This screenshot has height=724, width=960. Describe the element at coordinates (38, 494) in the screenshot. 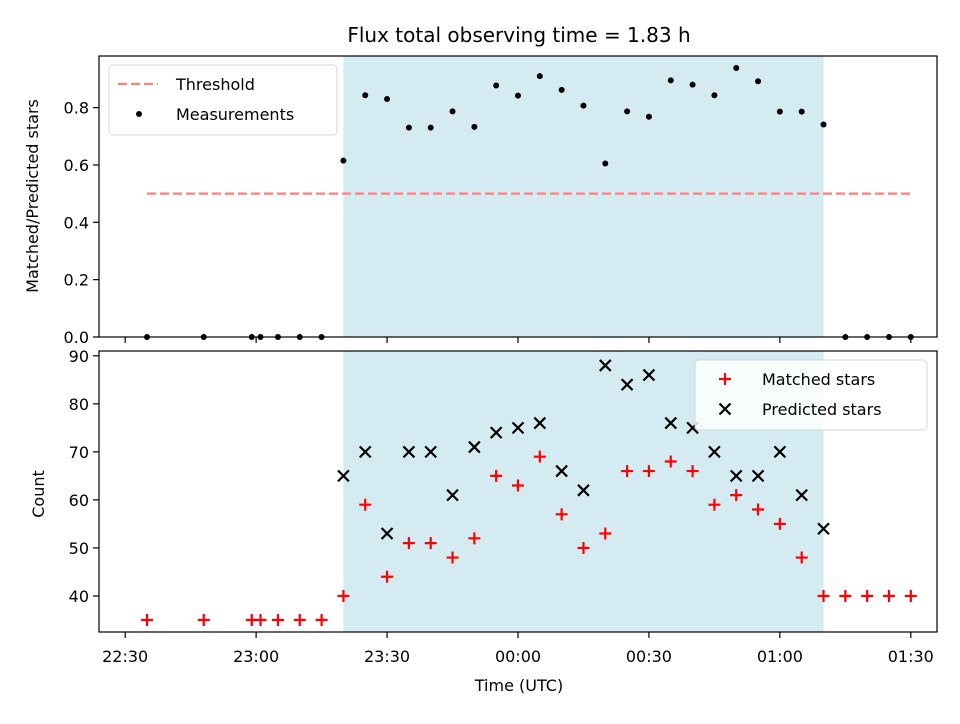

I see `y-axis-label-bottom: Count` at that location.